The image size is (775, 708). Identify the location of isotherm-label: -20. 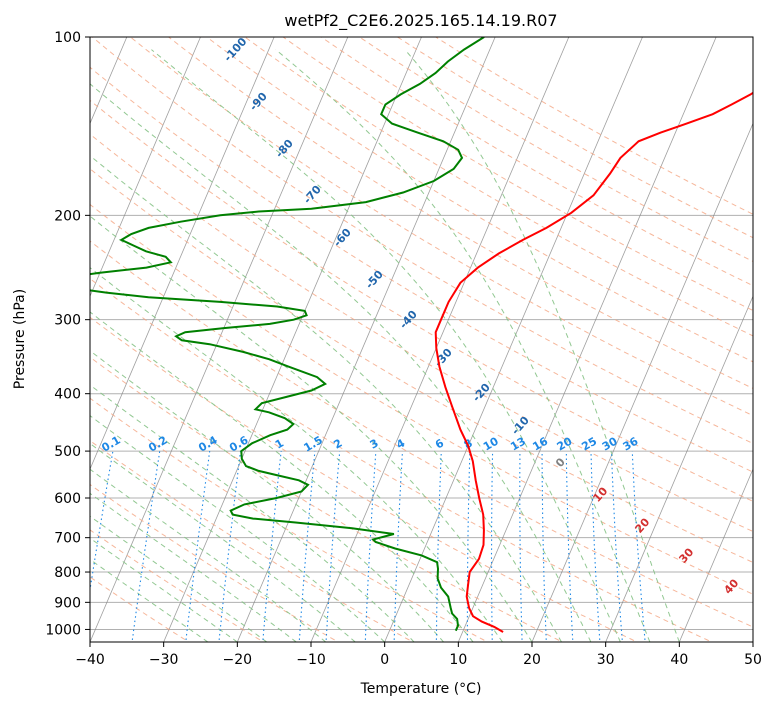
(481, 393).